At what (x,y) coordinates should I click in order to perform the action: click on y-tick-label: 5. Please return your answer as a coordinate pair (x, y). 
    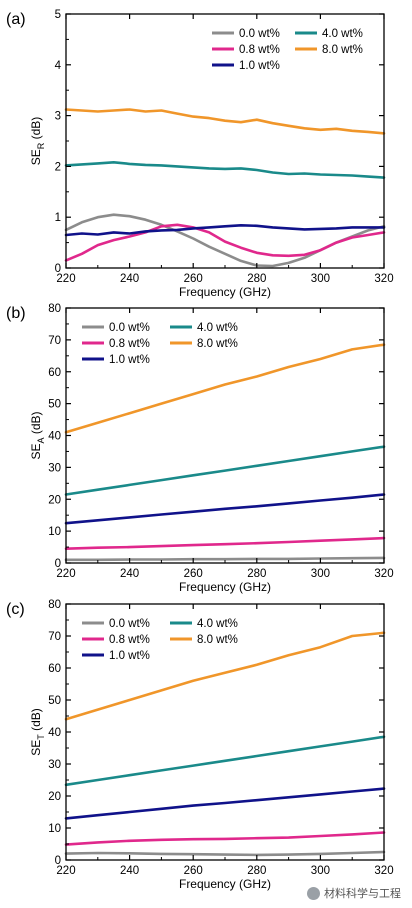
    Looking at the image, I should click on (58, 15).